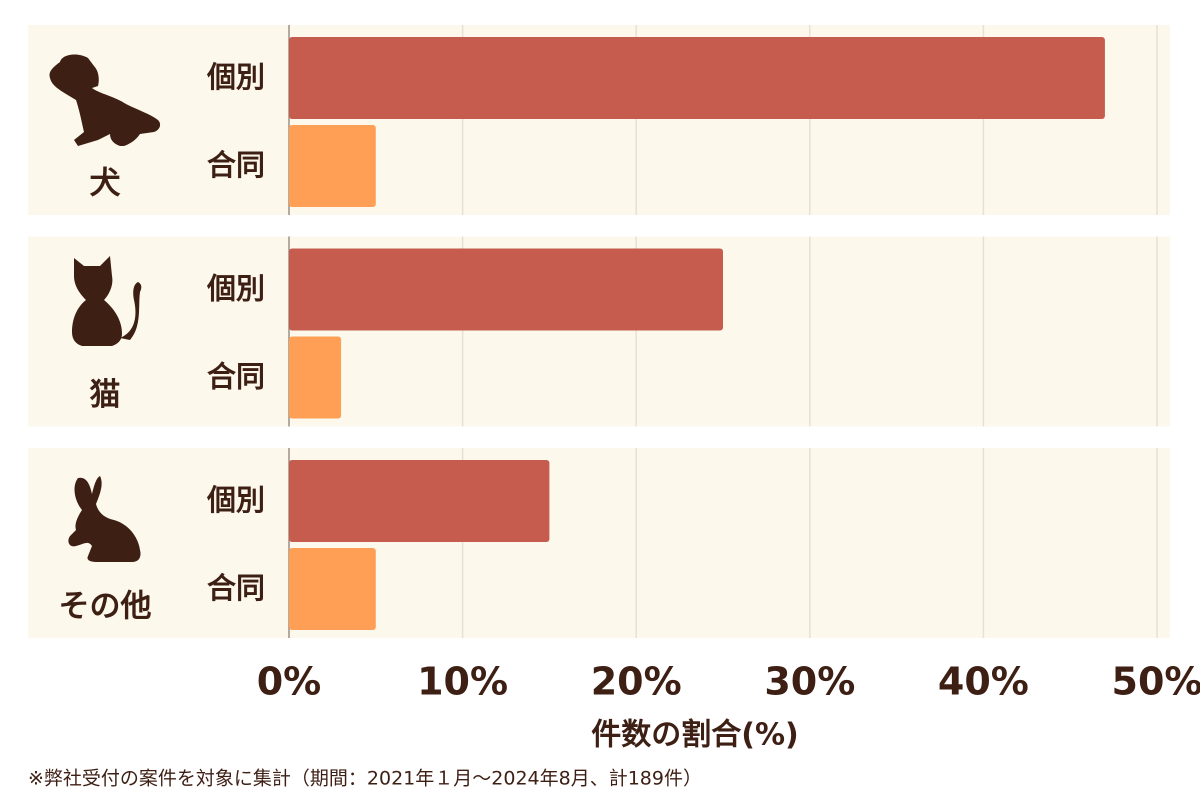  Describe the element at coordinates (105, 100) in the screenshot. I see `dog-icon` at that location.